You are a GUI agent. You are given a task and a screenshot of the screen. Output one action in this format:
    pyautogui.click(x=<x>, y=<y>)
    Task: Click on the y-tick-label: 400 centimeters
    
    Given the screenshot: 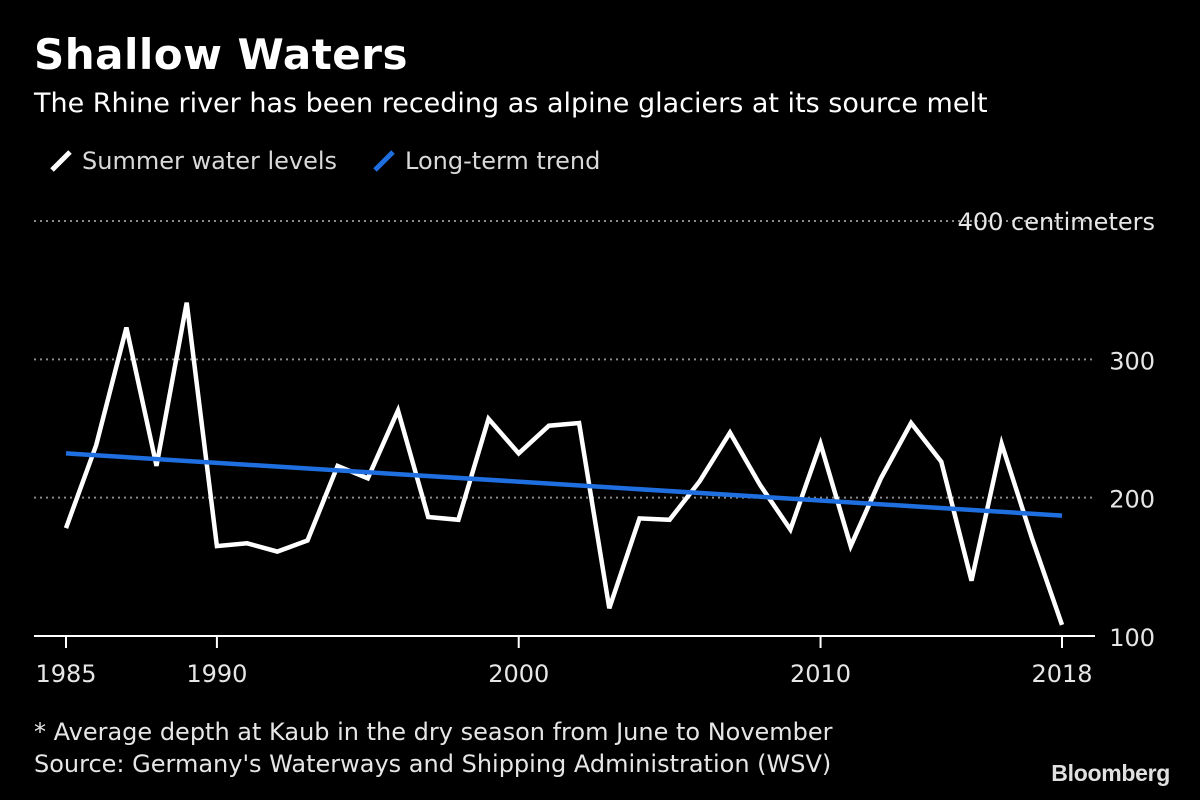 What is the action you would take?
    pyautogui.click(x=1056, y=222)
    